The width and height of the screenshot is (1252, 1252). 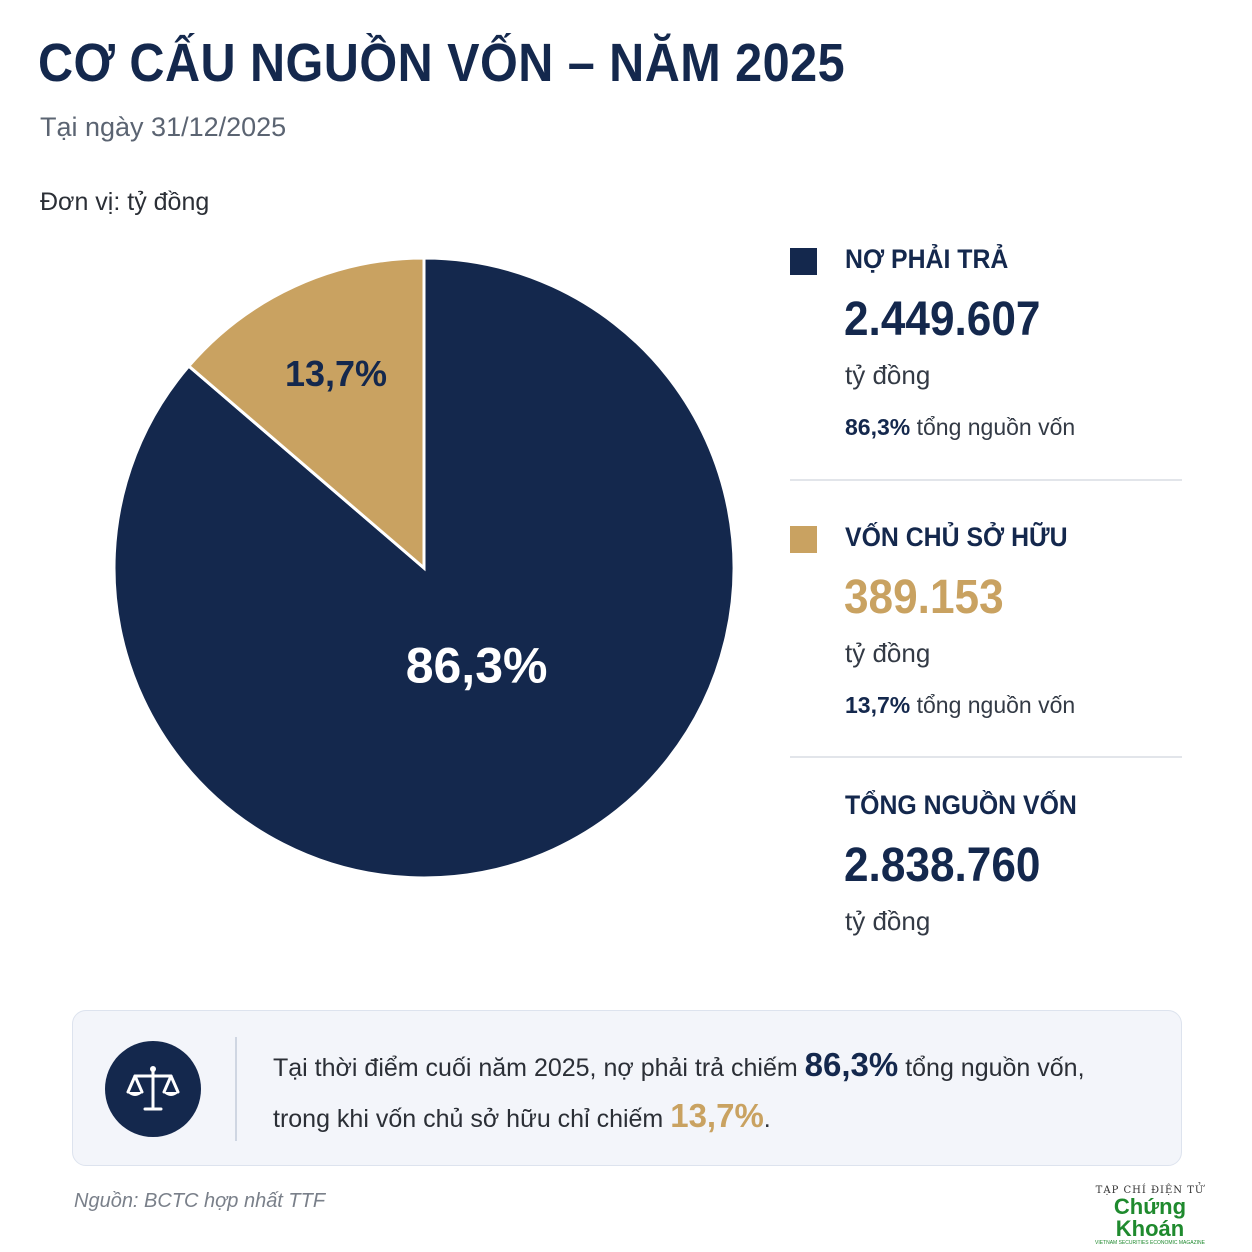 What do you see at coordinates (336, 373) in the screenshot?
I see `pie-slice-label: 13,7%` at bounding box center [336, 373].